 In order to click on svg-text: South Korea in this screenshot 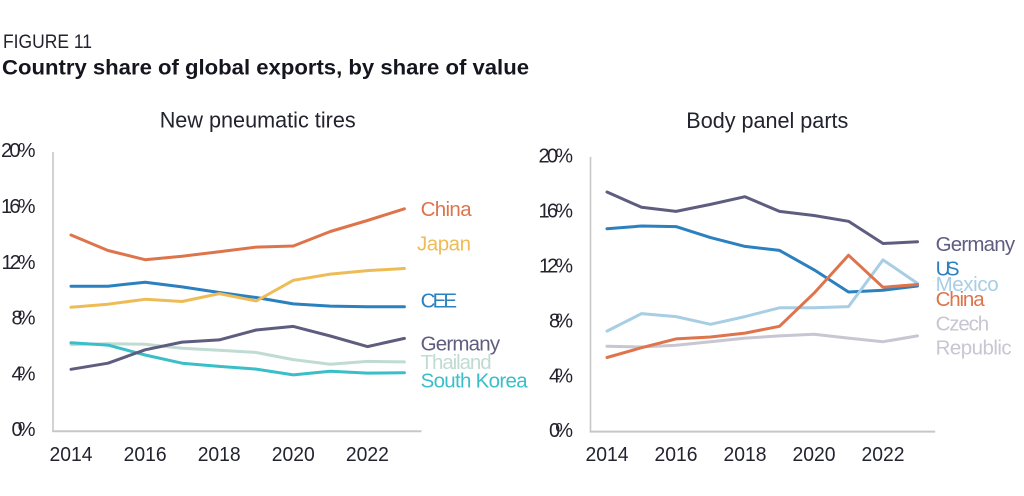, I will do `click(475, 380)`.